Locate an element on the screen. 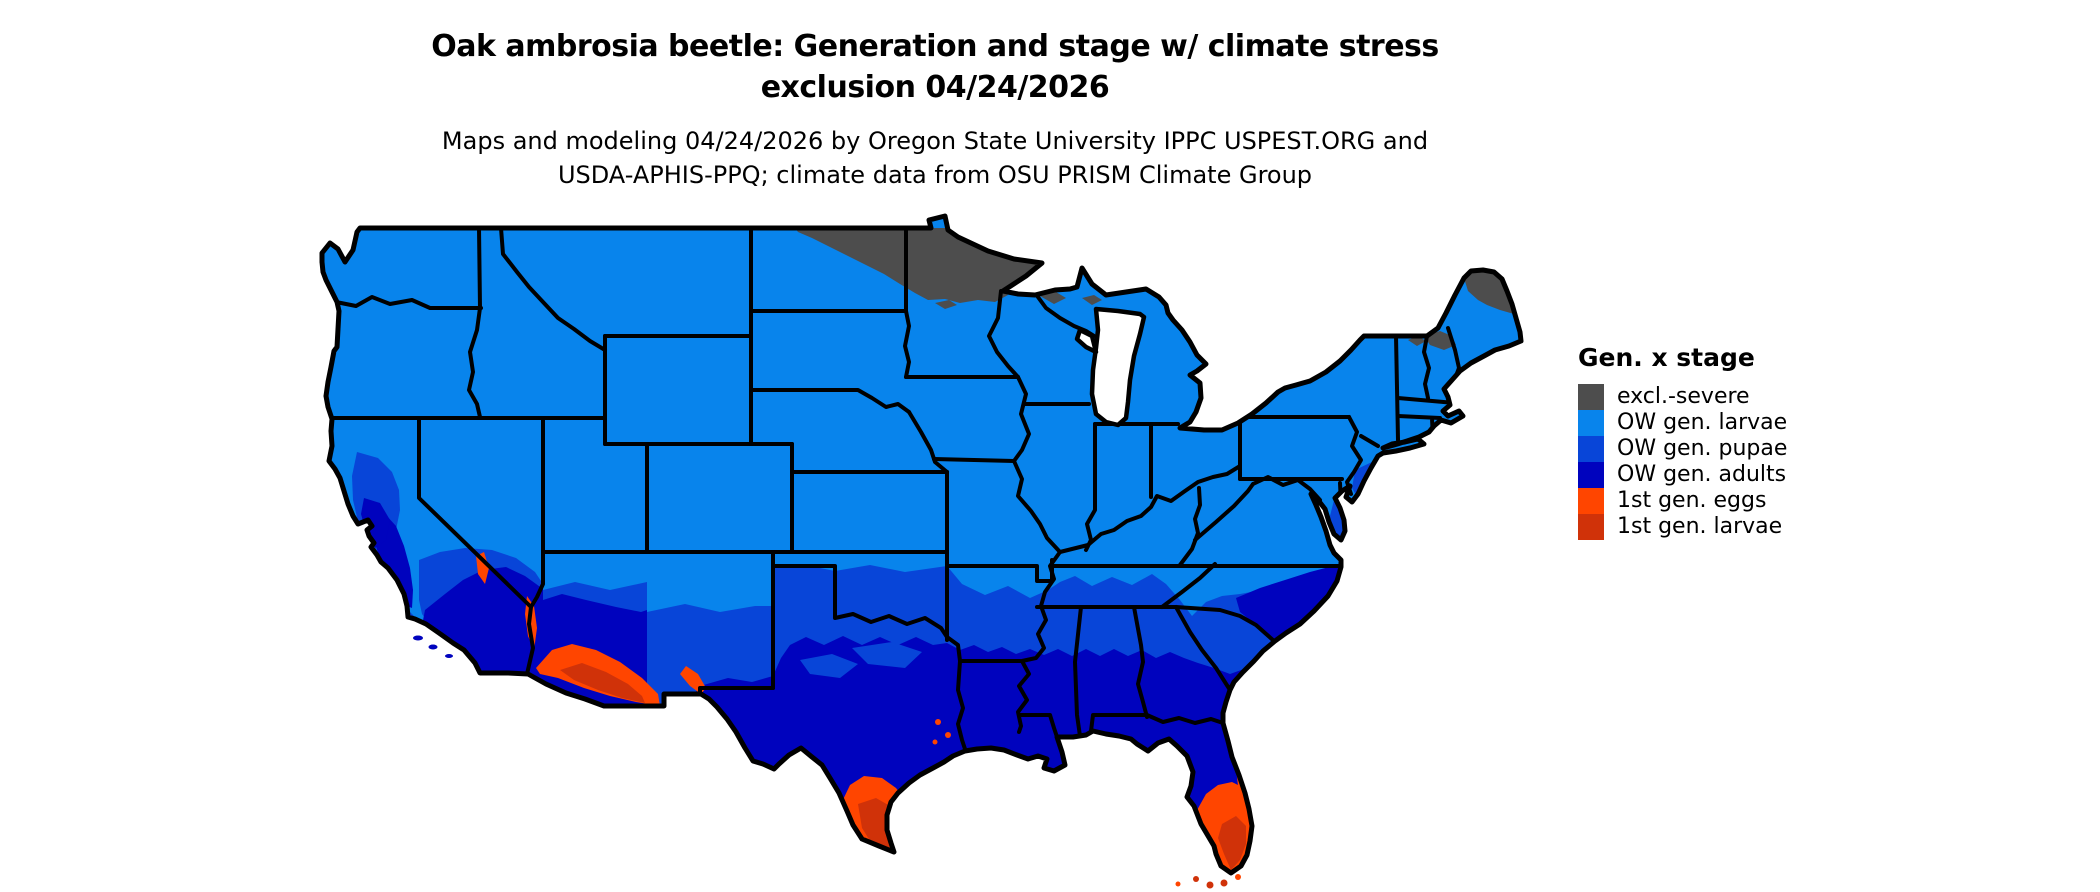  green-bay is located at coordinates (1086, 341).